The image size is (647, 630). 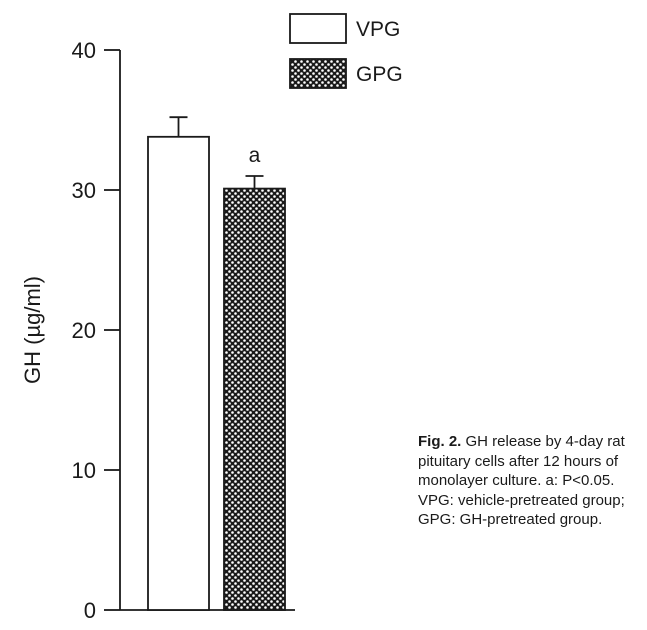 What do you see at coordinates (318, 28) in the screenshot?
I see `legend-swatch-vpg` at bounding box center [318, 28].